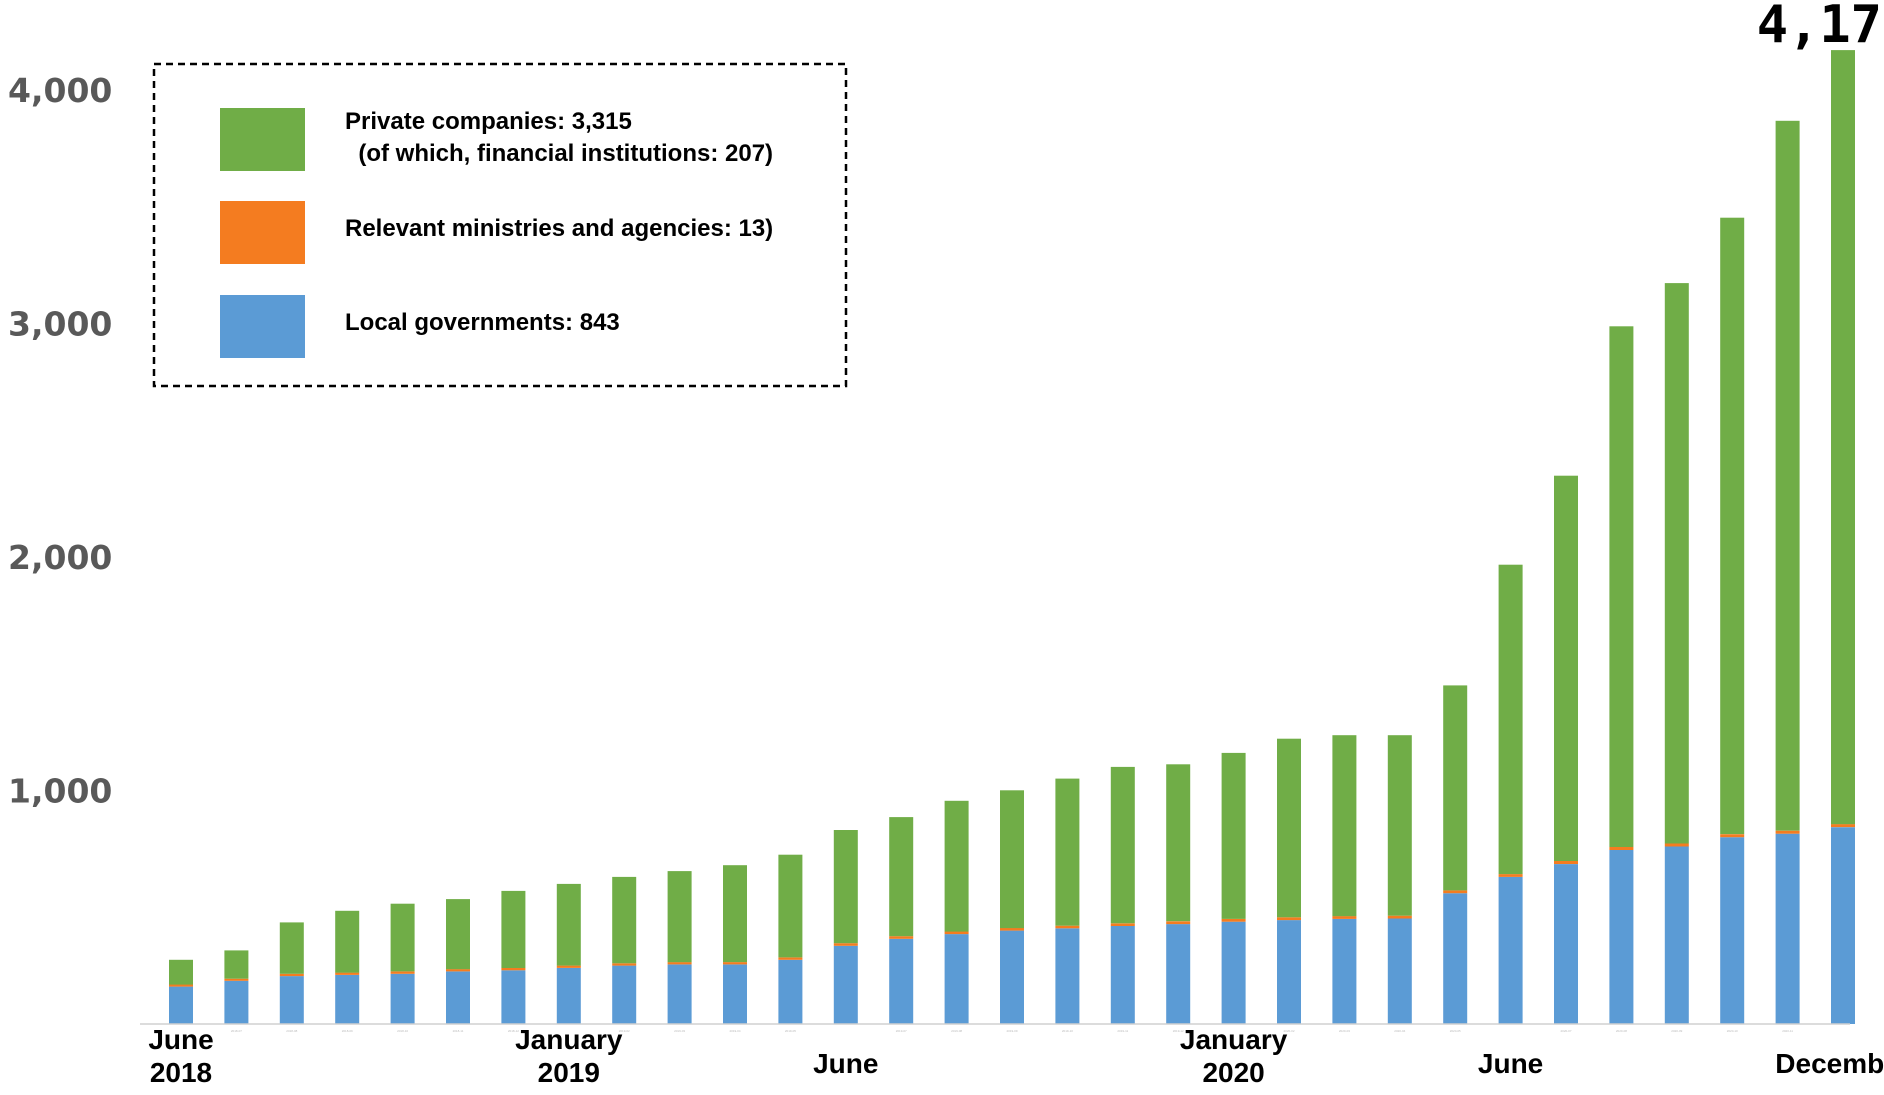 This screenshot has height=1095, width=1884. I want to click on x-tick-label: June 2018, so click(180, 1056).